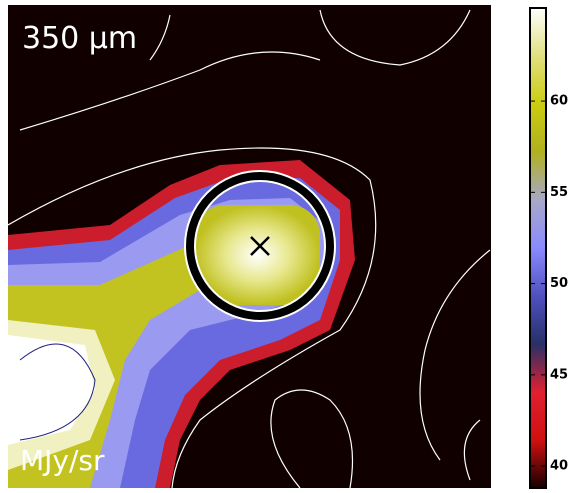  Describe the element at coordinates (559, 374) in the screenshot. I see `tick-label: 45` at that location.